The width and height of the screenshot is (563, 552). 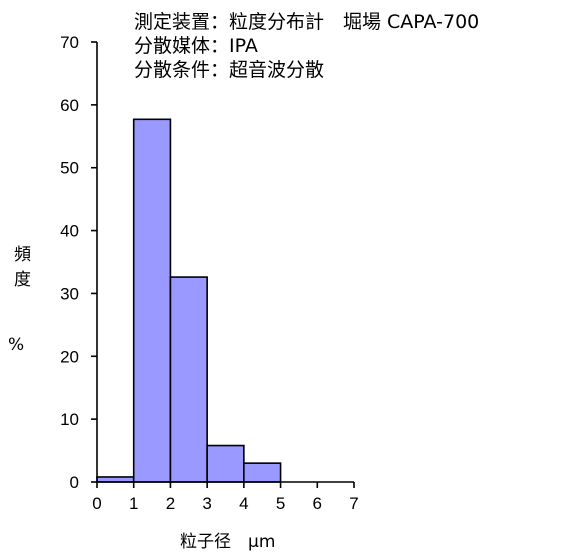 I want to click on x-tick-label: 7, so click(x=353, y=503).